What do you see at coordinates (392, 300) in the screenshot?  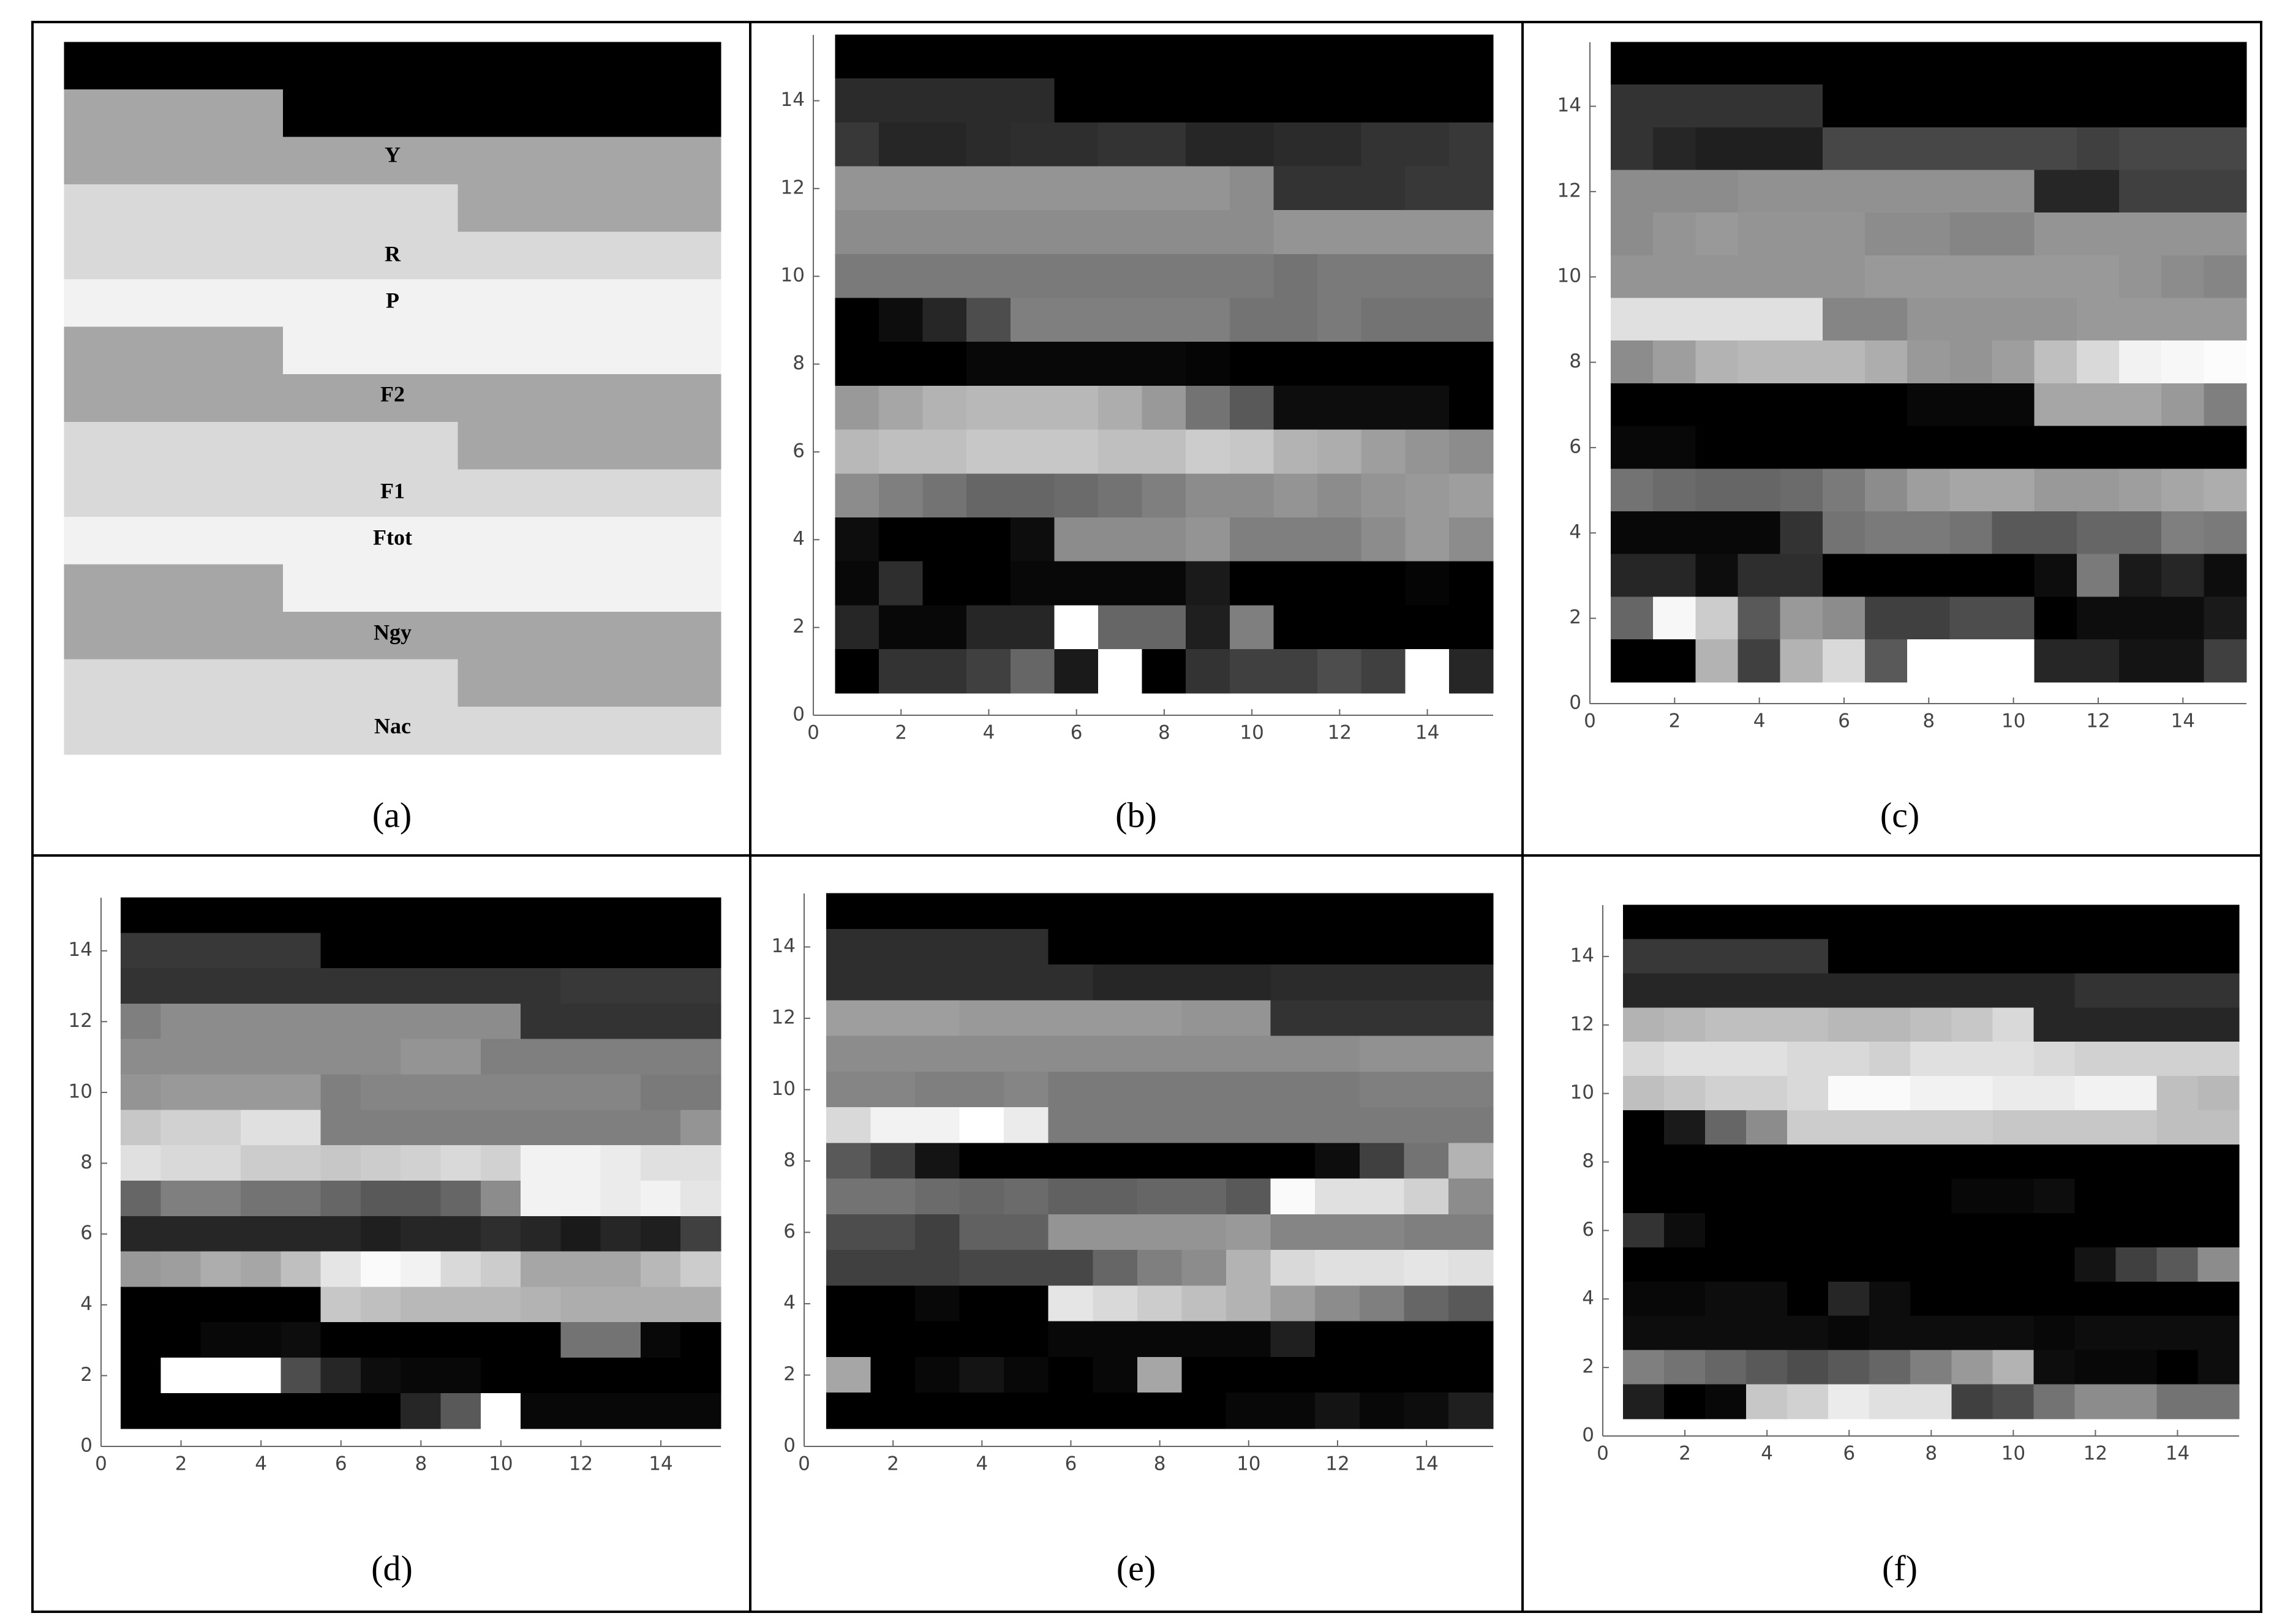 I see `row-label: P` at bounding box center [392, 300].